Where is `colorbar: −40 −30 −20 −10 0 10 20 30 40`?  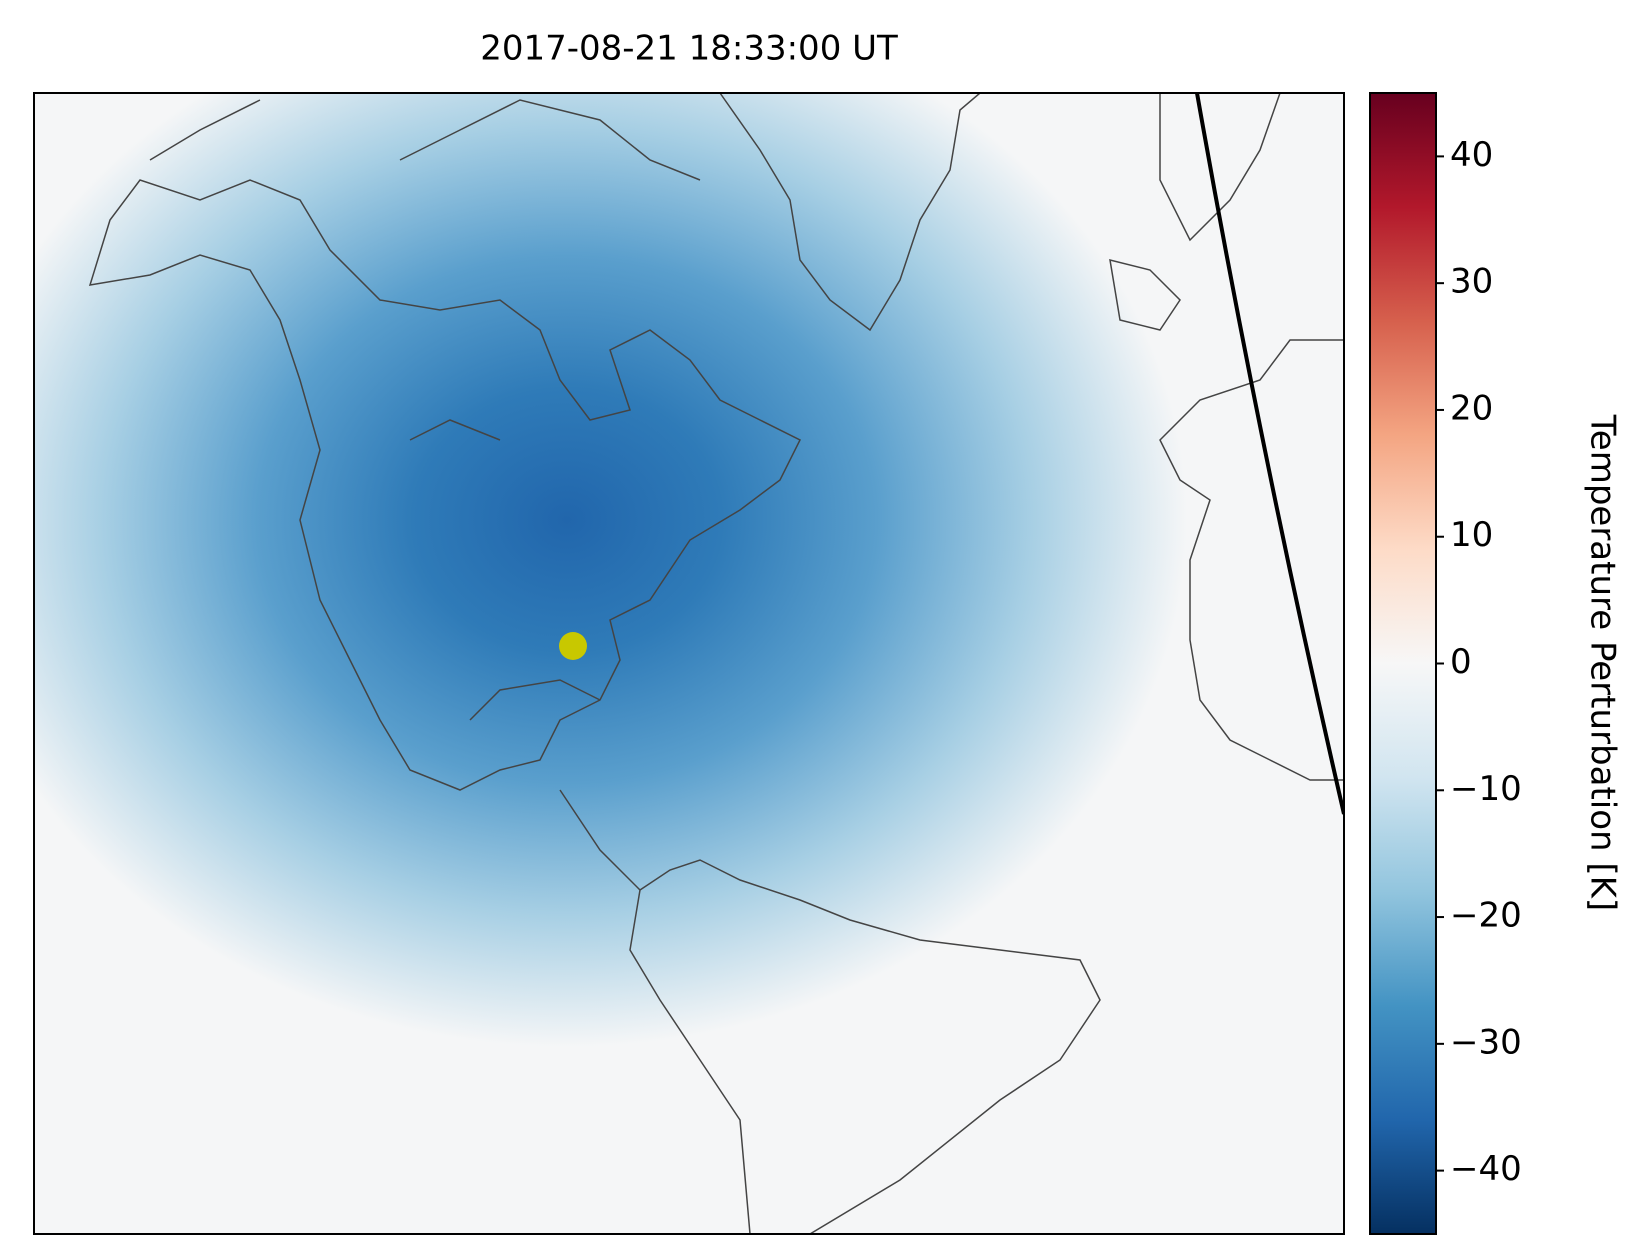 colorbar: −40 −30 −20 −10 0 10 20 30 40 is located at coordinates (1445, 663).